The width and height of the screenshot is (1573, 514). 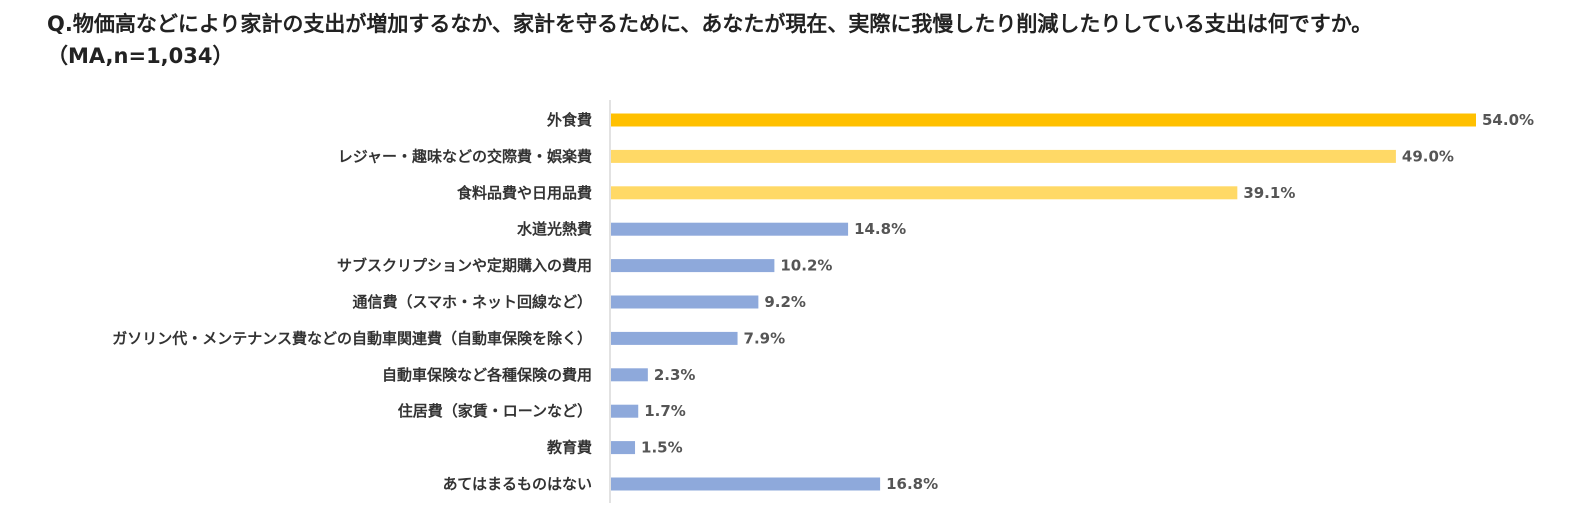 What do you see at coordinates (140, 56) in the screenshot?
I see `chart-subtitle: （MA,n=1,034）` at bounding box center [140, 56].